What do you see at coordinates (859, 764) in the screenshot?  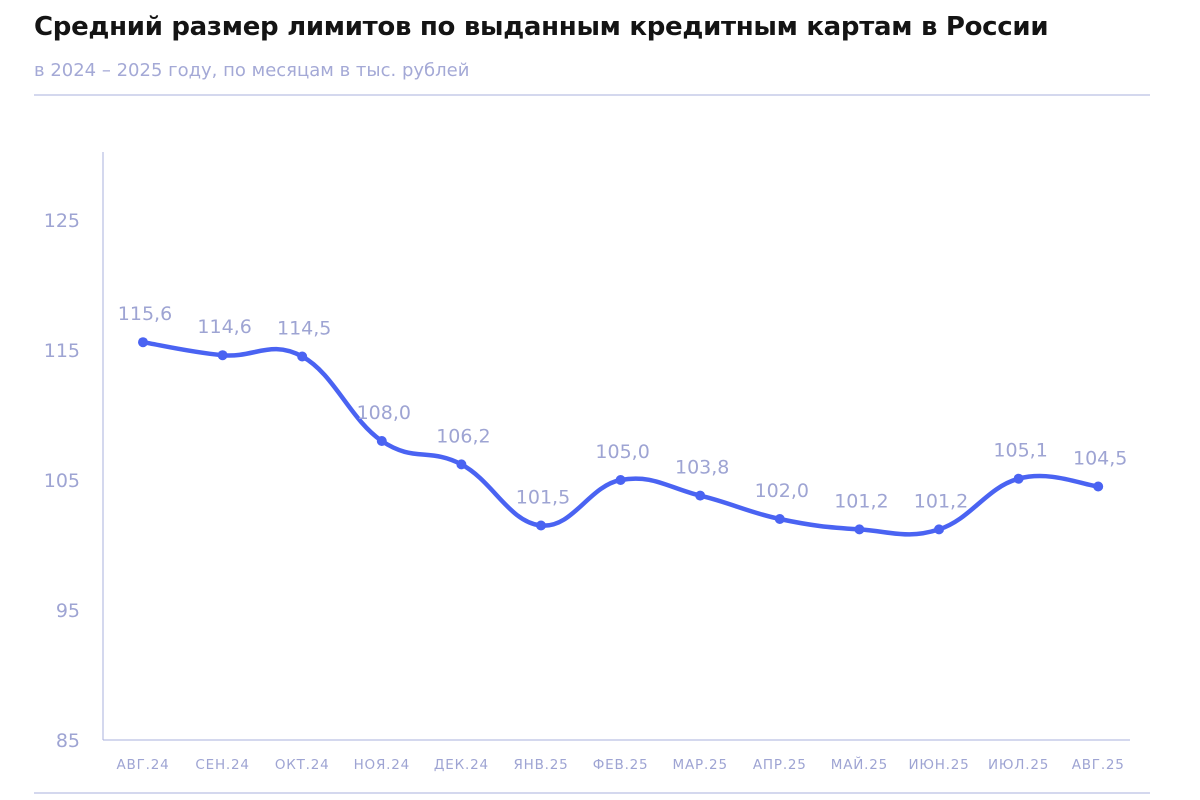 I see `x-tick-label: МАЙ.25` at bounding box center [859, 764].